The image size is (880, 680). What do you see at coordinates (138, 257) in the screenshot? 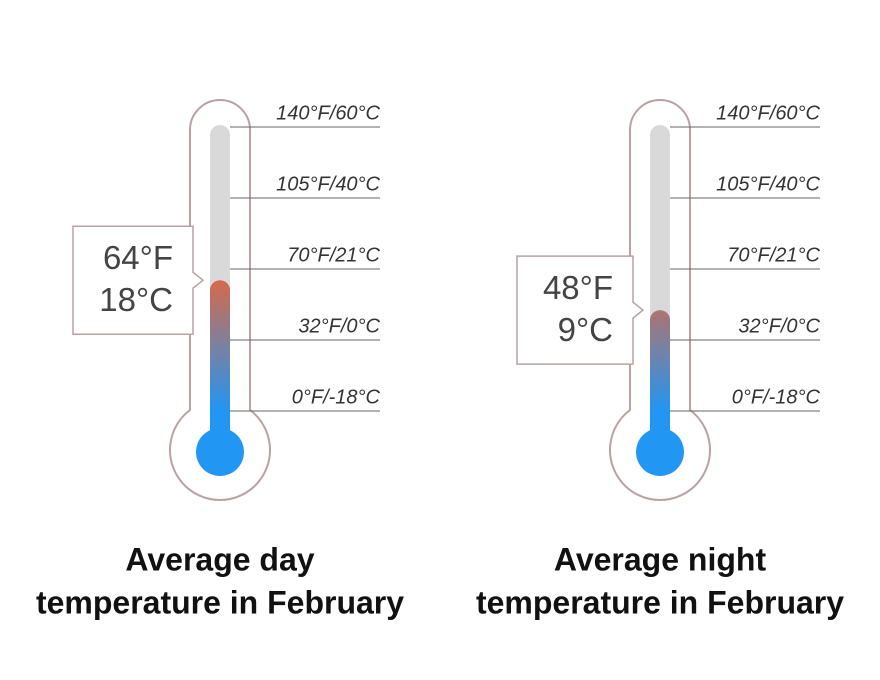
I see `value-label-f: 64°F` at bounding box center [138, 257].